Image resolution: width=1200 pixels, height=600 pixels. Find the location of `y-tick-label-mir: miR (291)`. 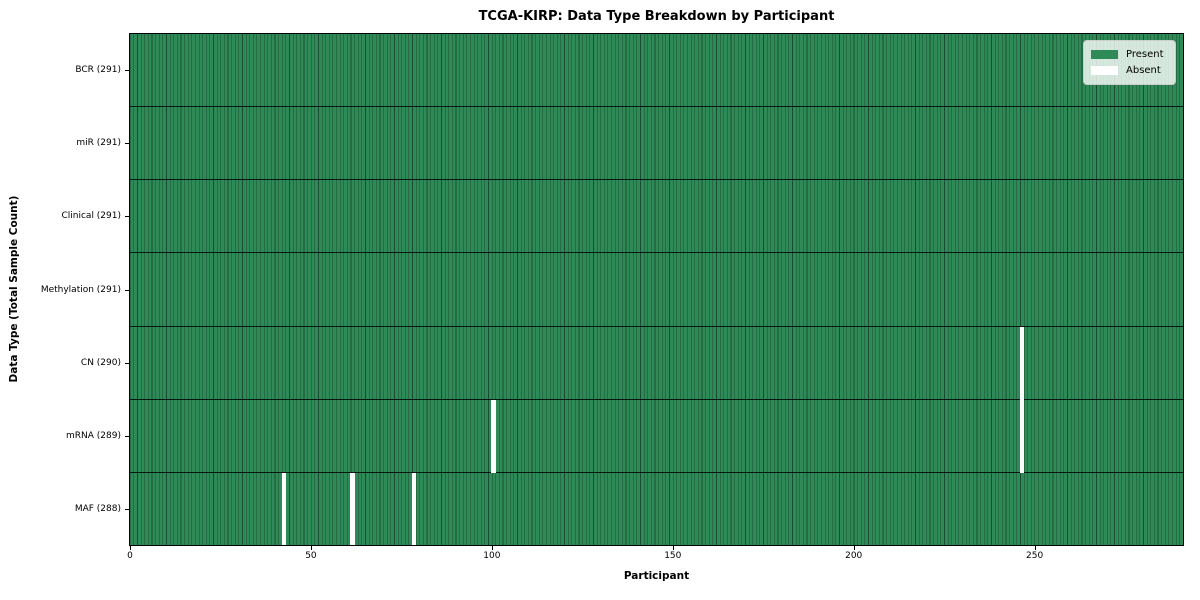

y-tick-label-mir: miR (291) is located at coordinates (98, 142).